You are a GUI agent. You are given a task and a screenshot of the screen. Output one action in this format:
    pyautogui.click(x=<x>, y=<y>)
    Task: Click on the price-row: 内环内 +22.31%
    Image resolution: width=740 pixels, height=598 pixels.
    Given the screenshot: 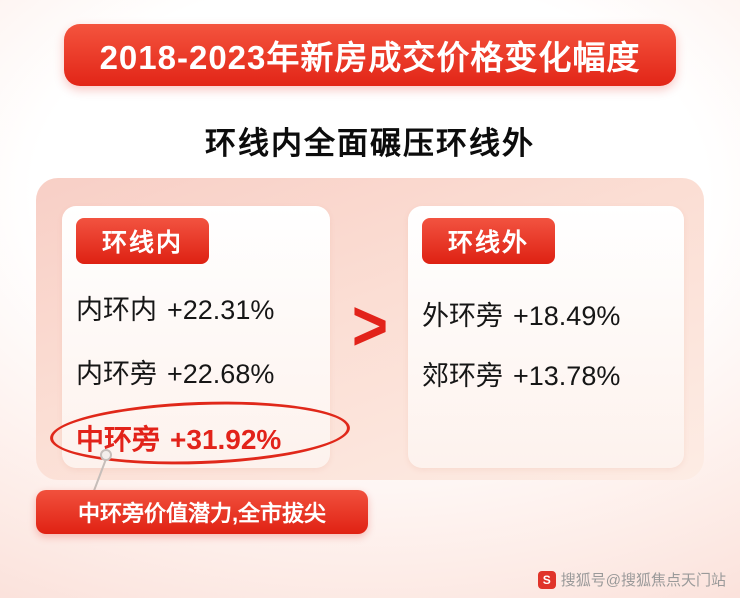 What is the action you would take?
    pyautogui.click(x=175, y=307)
    